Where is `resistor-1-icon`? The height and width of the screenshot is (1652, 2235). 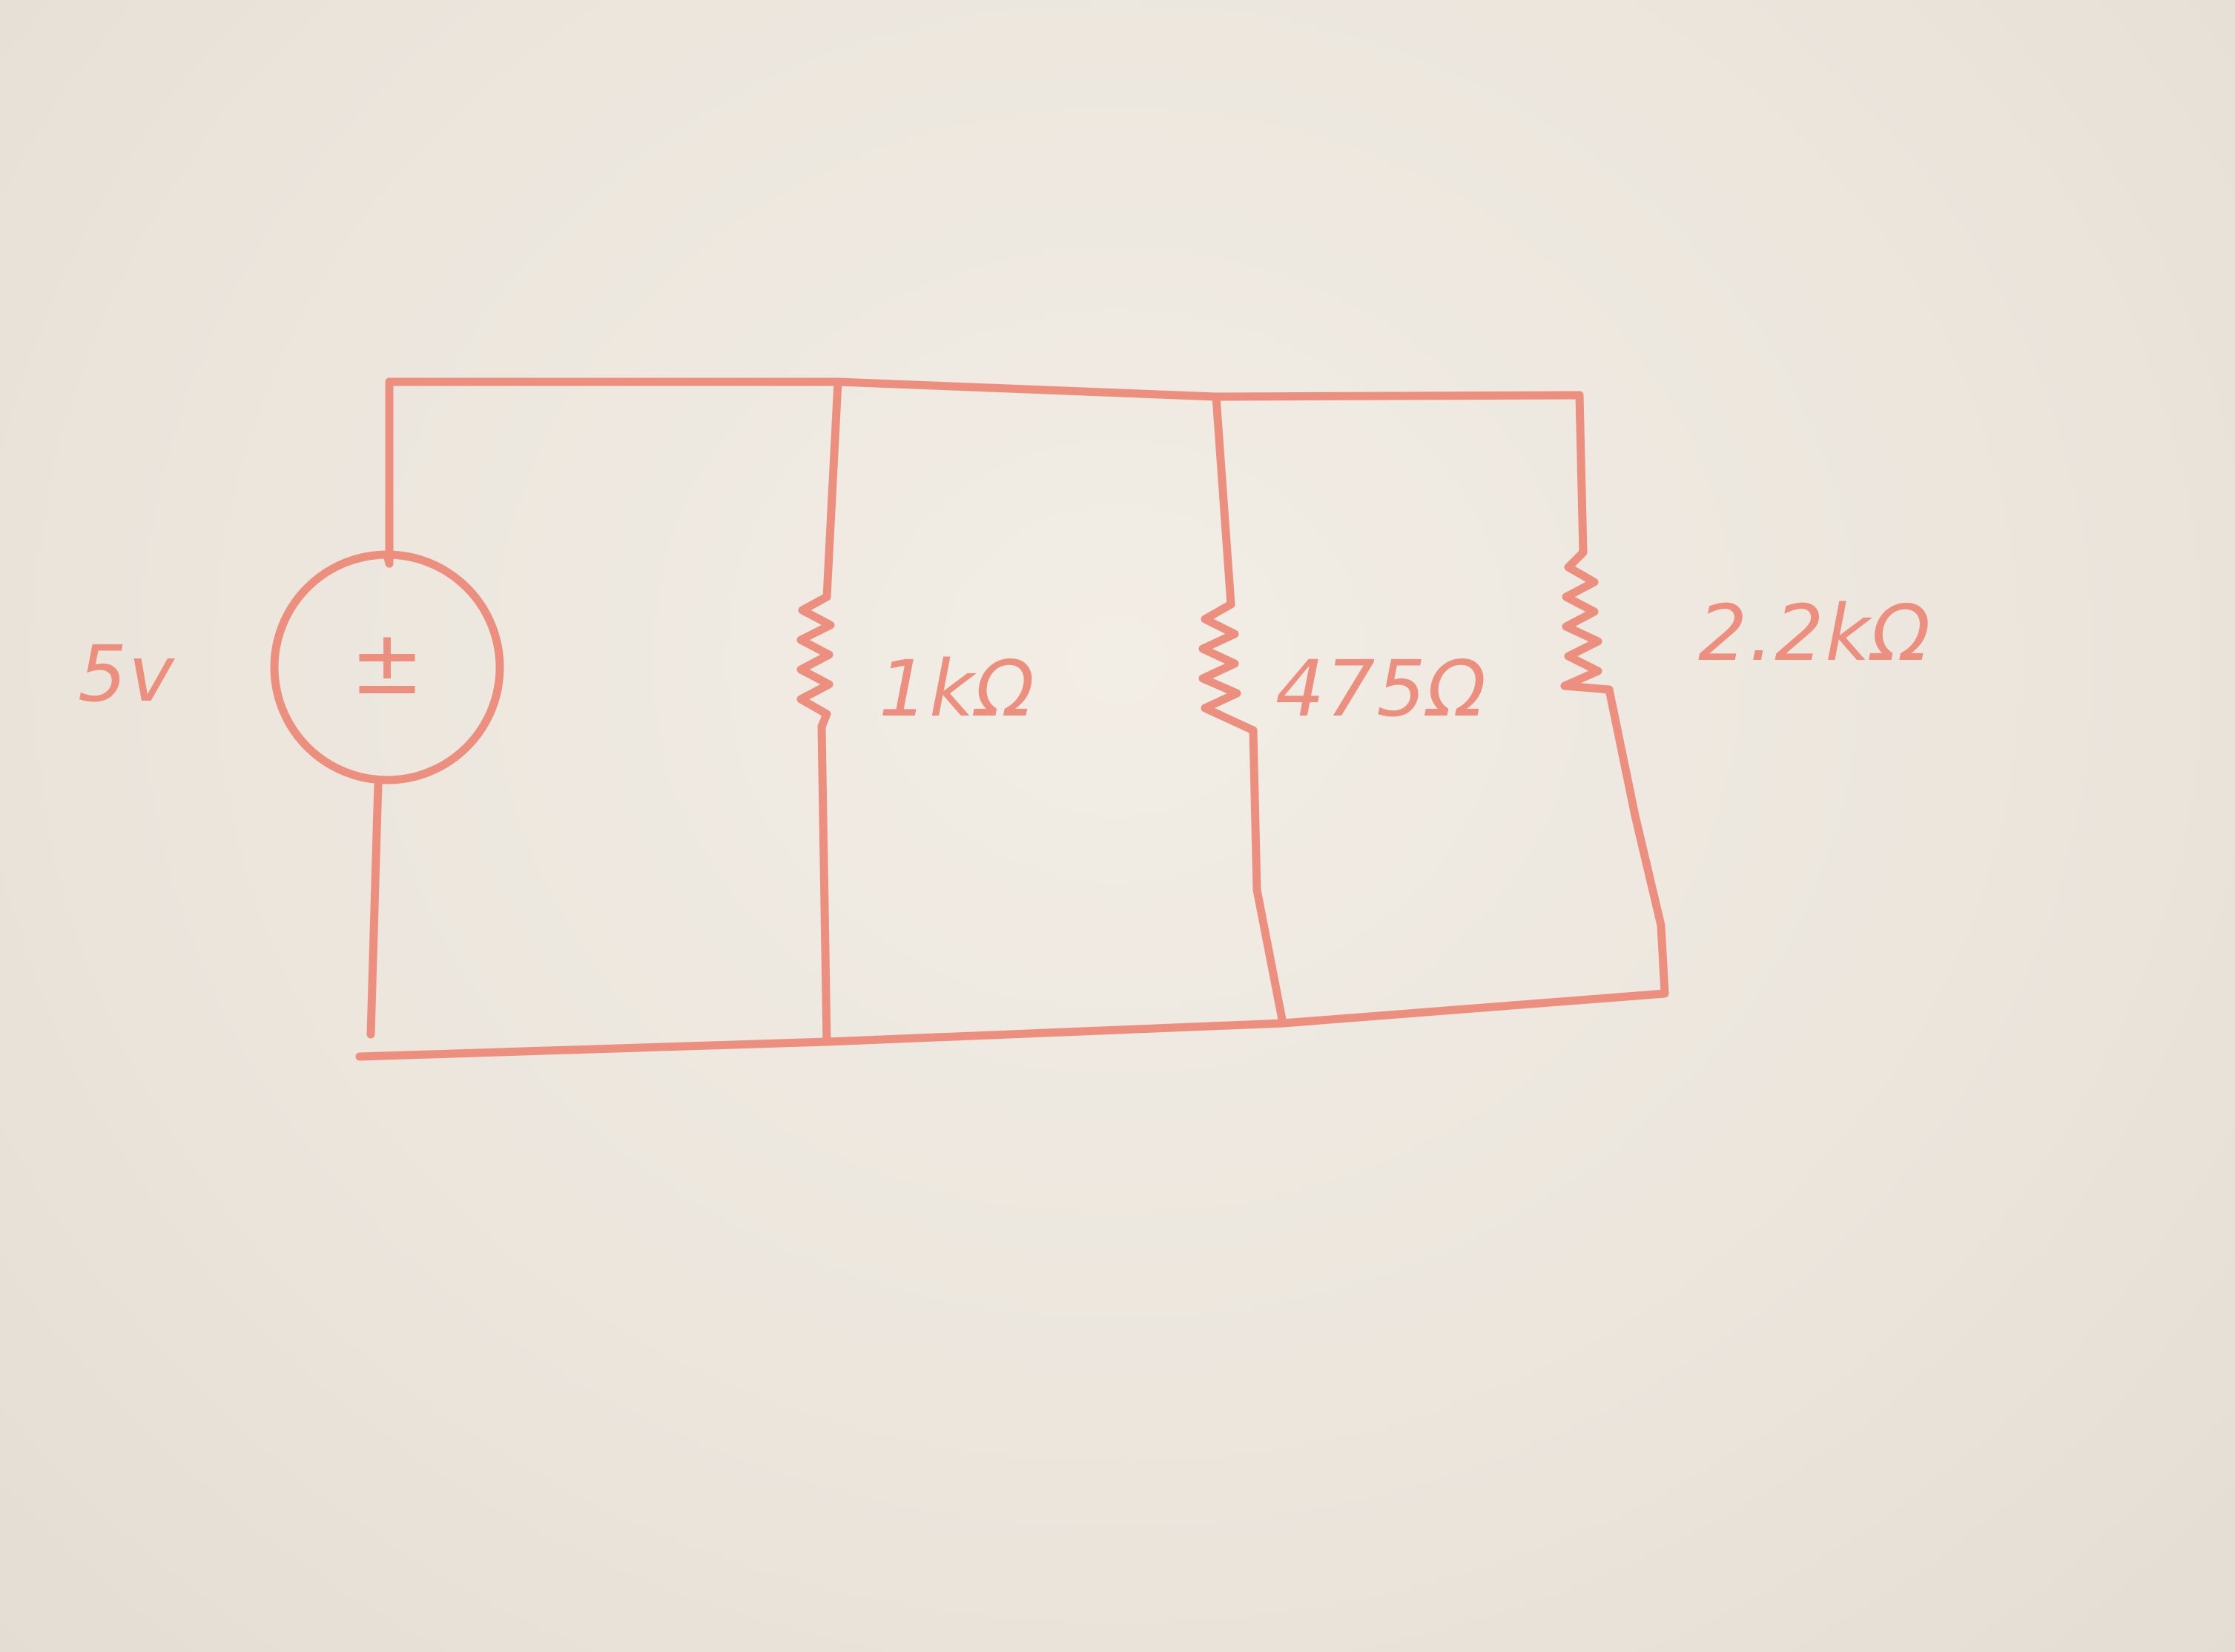
resistor-1-icon is located at coordinates (815, 661).